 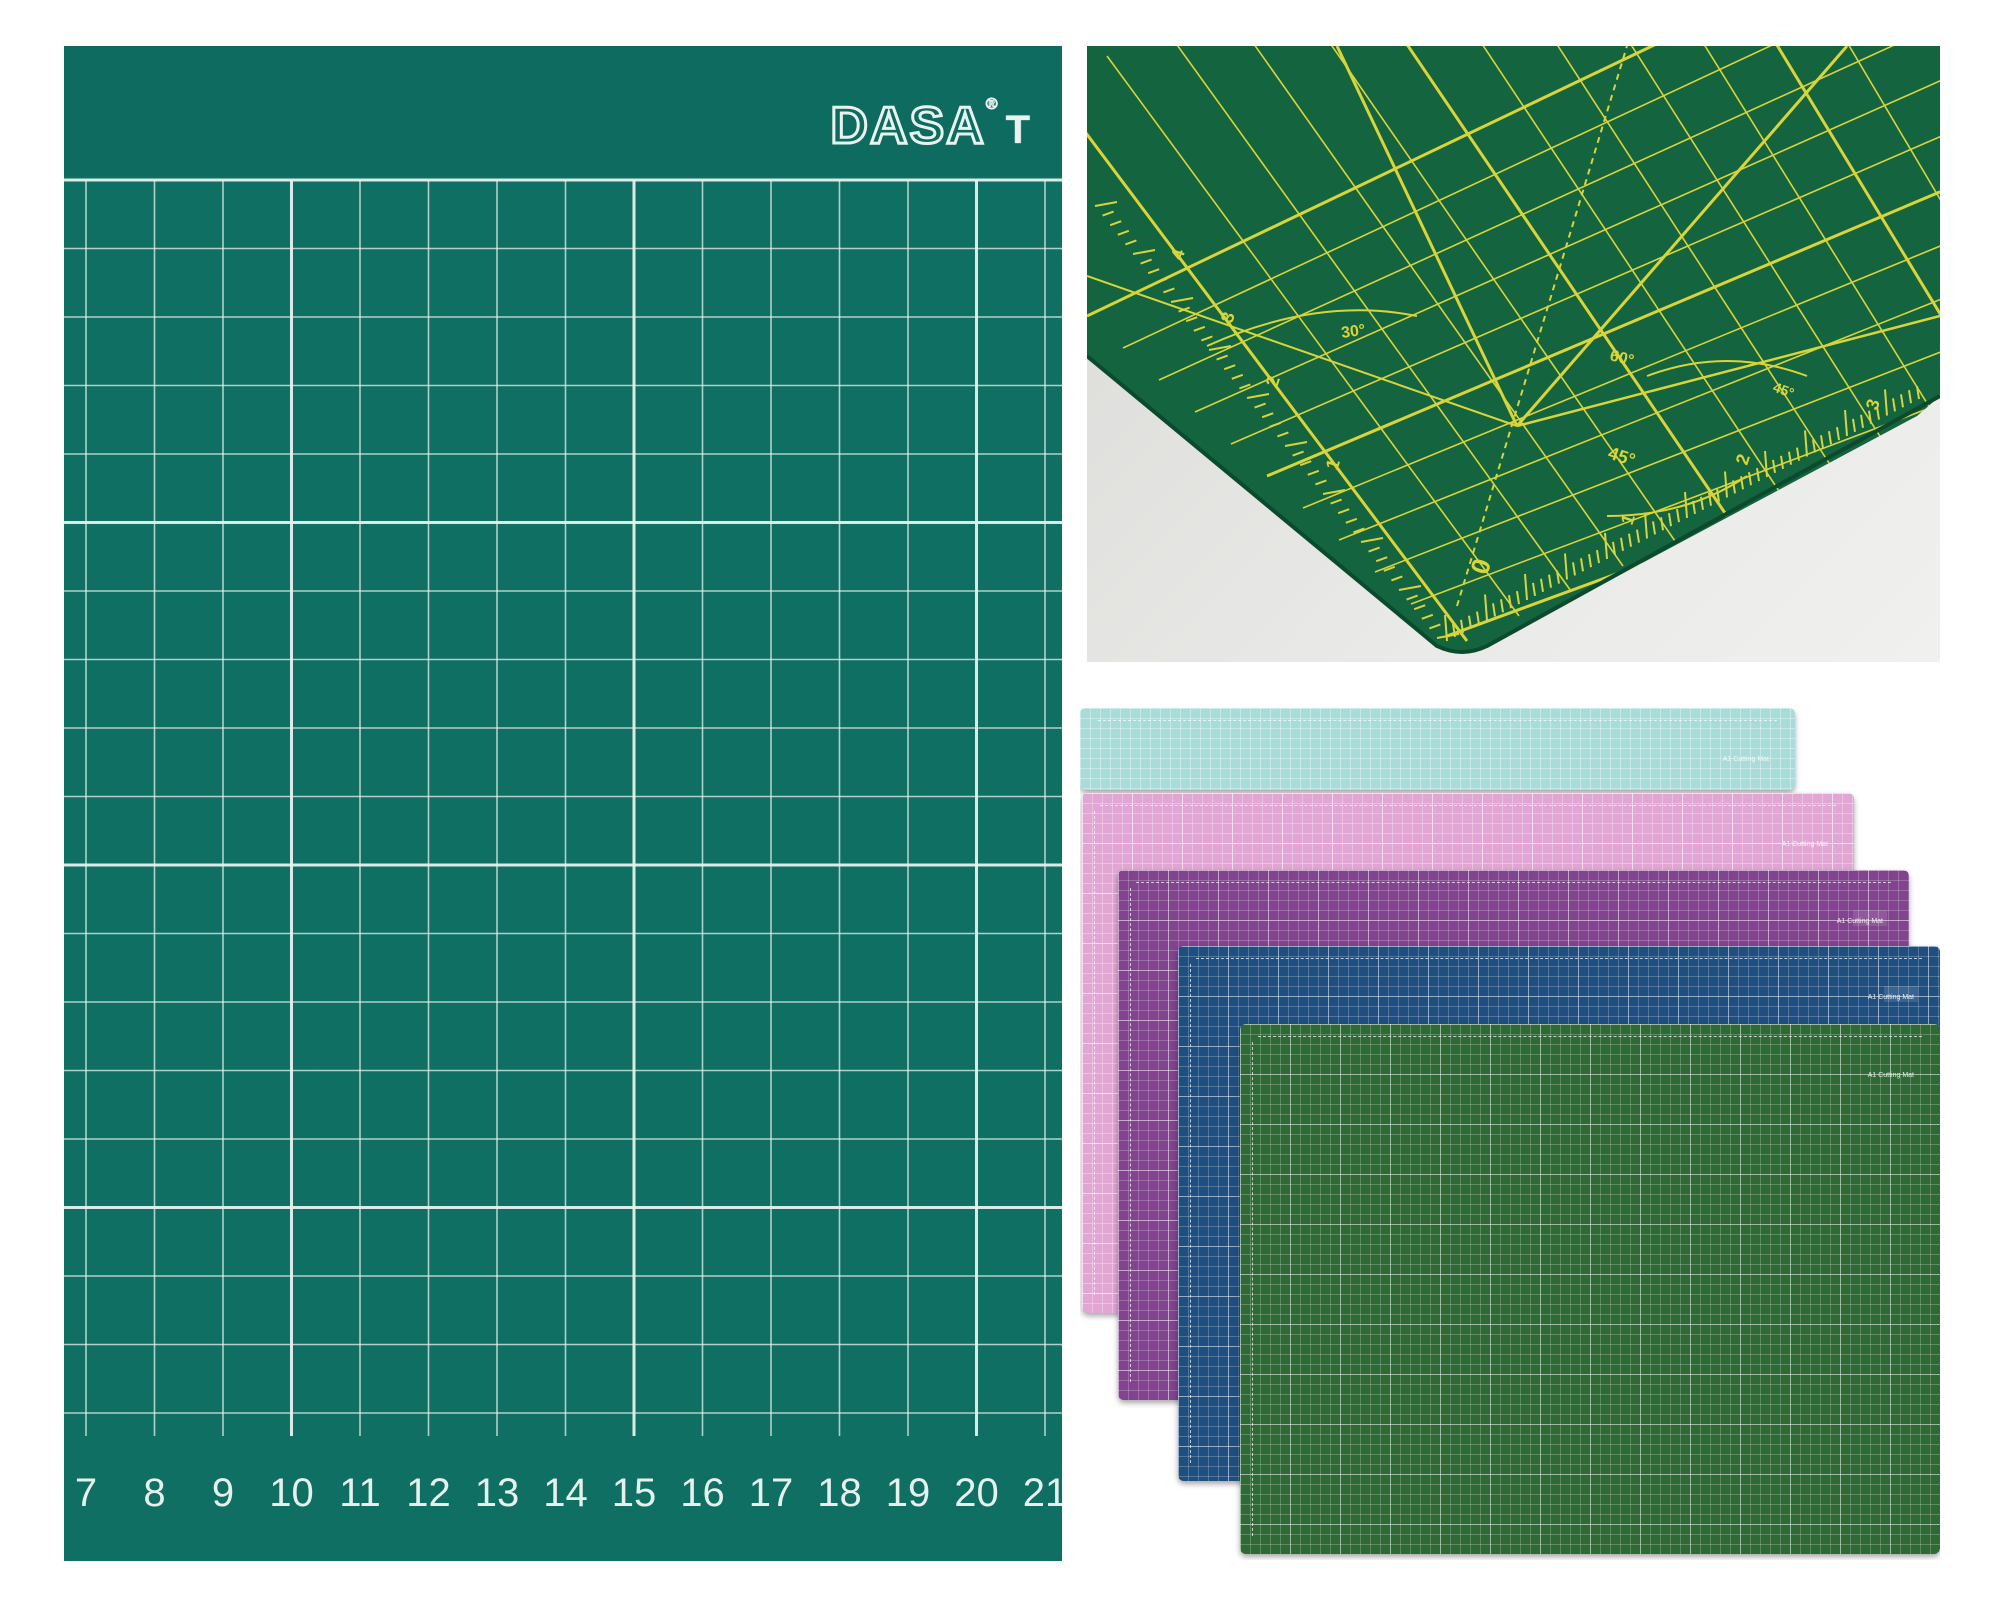 What do you see at coordinates (1590, 1289) in the screenshot?
I see `green-cutting-mat: A1 Cutting Mat` at bounding box center [1590, 1289].